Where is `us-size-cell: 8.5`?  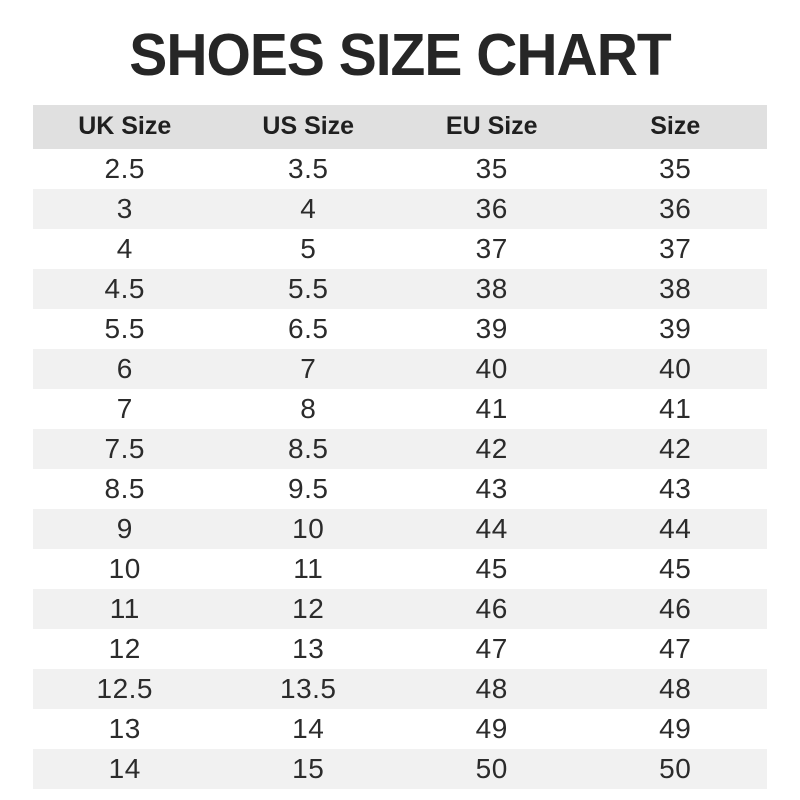
us-size-cell: 8.5 is located at coordinates (308, 448).